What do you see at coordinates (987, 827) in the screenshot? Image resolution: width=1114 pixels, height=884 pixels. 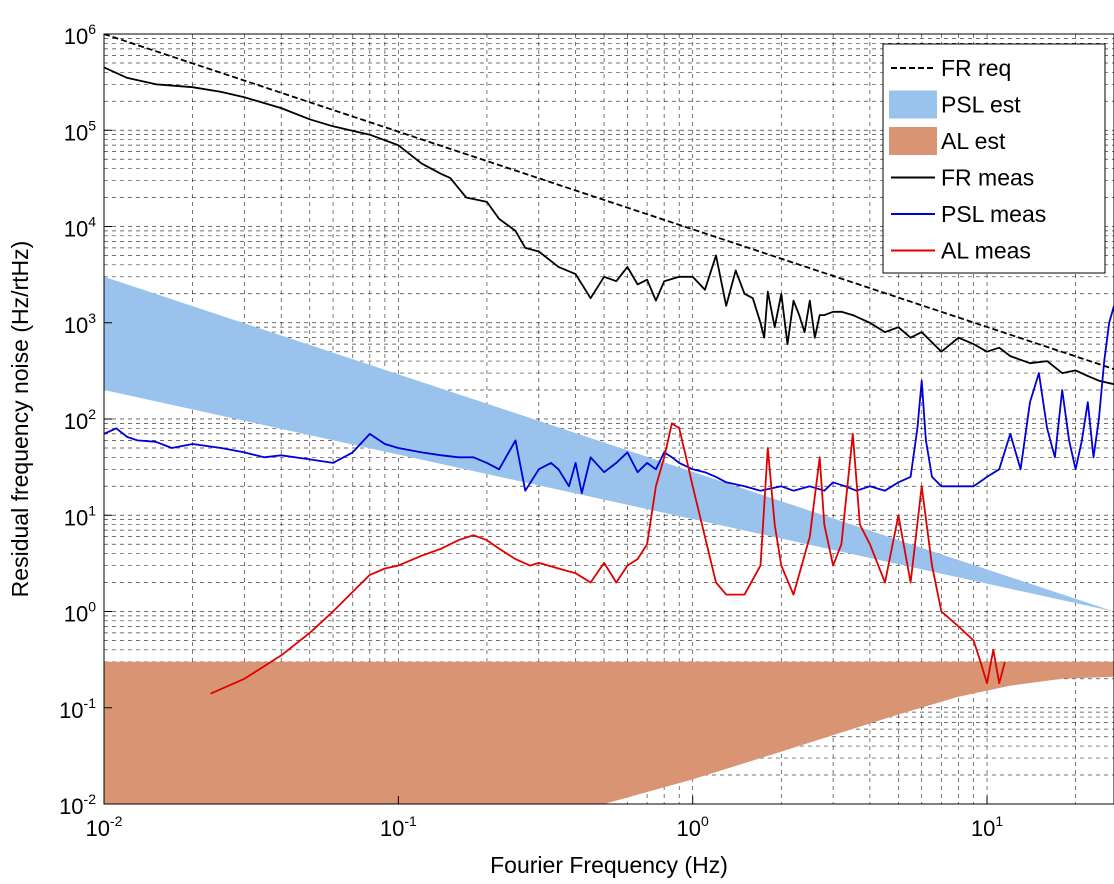 I see `x-tick-label: 10¹` at bounding box center [987, 827].